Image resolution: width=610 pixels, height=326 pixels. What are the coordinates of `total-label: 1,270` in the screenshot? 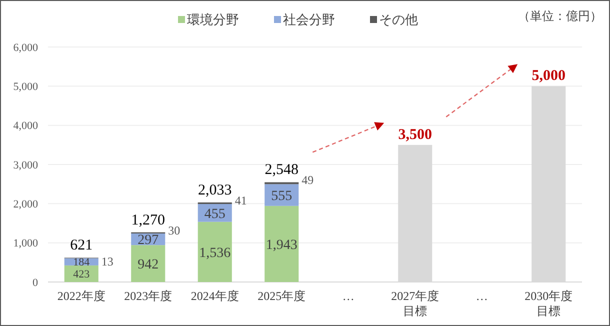 It's located at (148, 220).